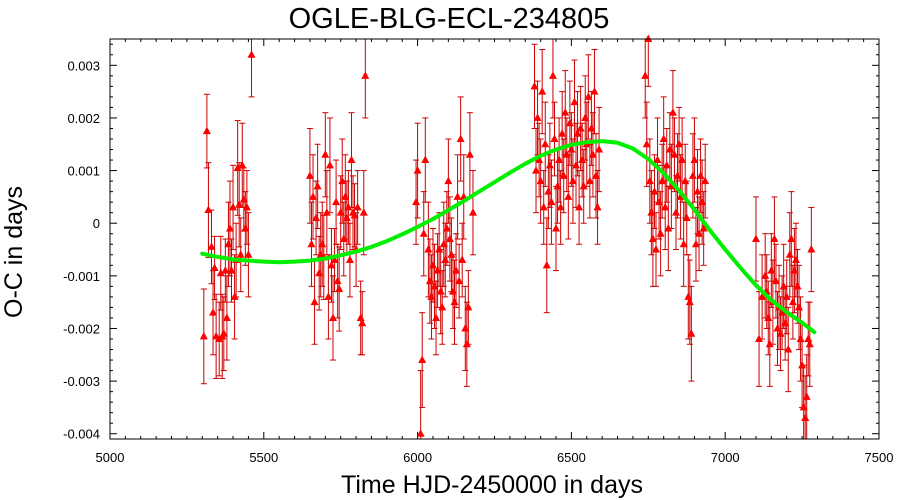  I want to click on y-tick-label: 0.003, so click(83, 65).